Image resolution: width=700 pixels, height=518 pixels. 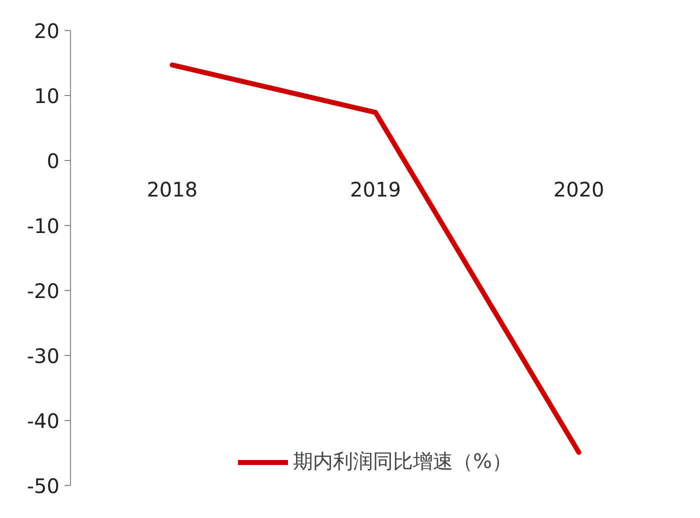 What do you see at coordinates (43, 421) in the screenshot?
I see `y-tick-label: -40` at bounding box center [43, 421].